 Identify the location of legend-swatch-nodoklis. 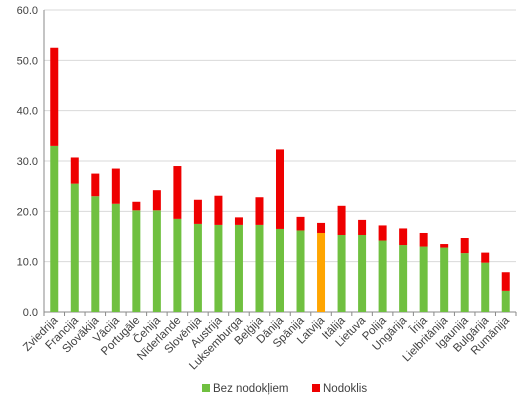
(316, 388).